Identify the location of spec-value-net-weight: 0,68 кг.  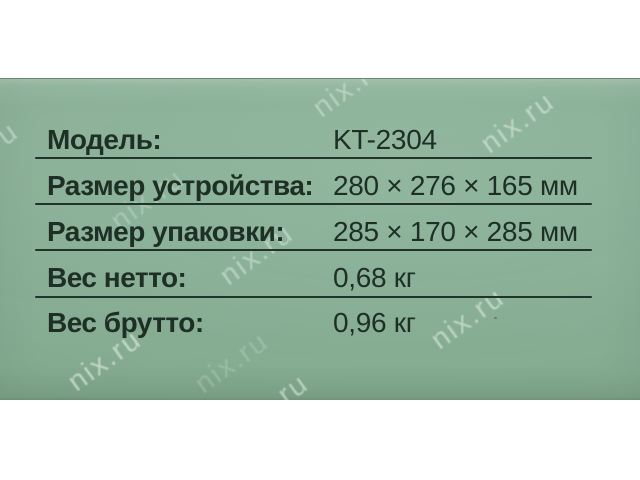
(374, 277).